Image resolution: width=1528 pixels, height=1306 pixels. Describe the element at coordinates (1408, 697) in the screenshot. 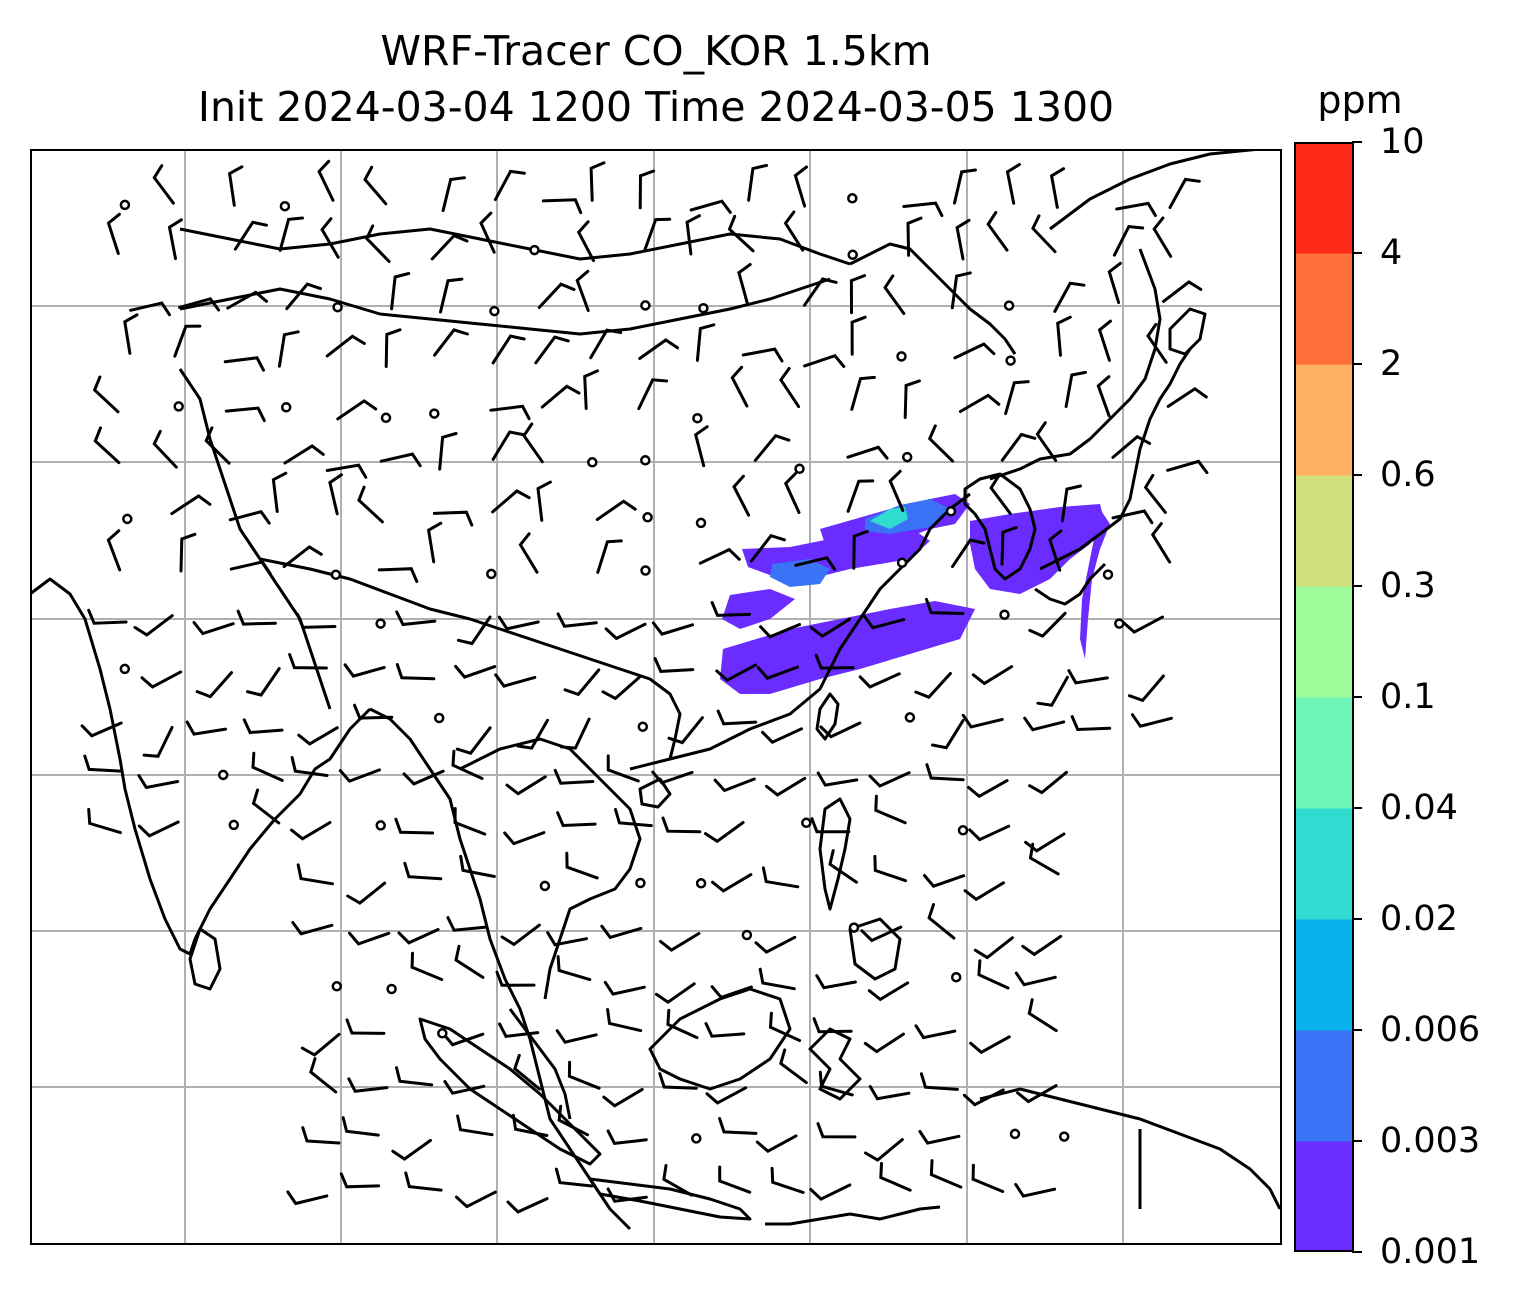

I see `colorbar-label: 0.1` at that location.